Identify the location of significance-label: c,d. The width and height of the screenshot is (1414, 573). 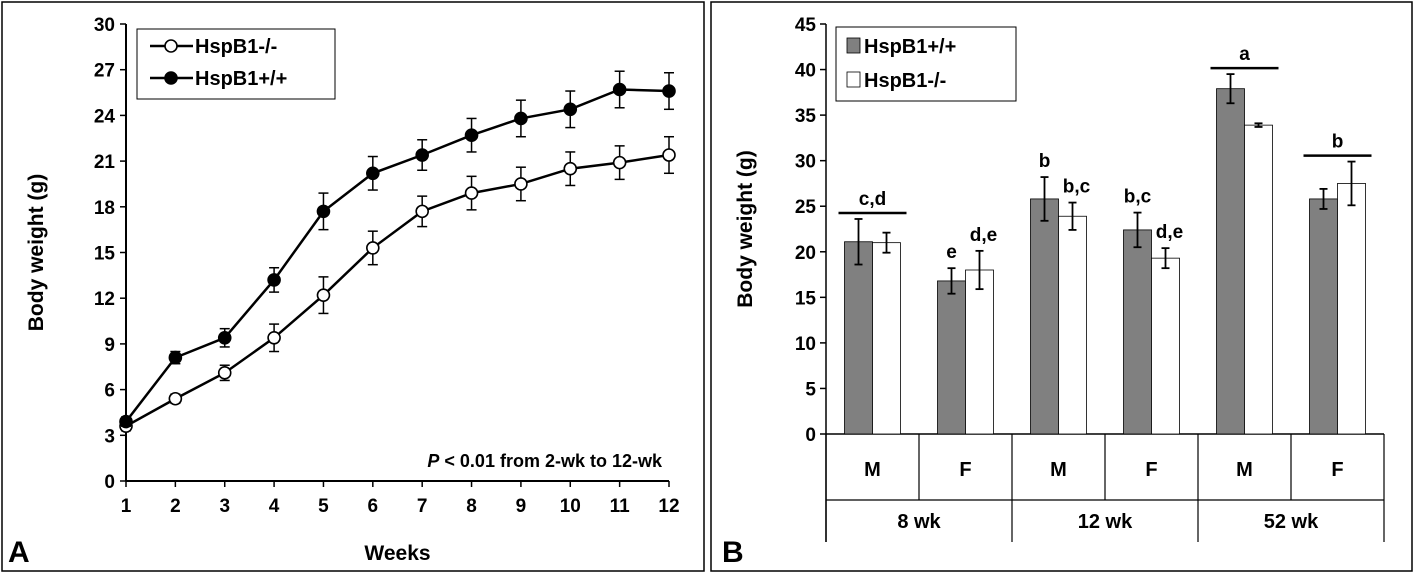
(872, 199).